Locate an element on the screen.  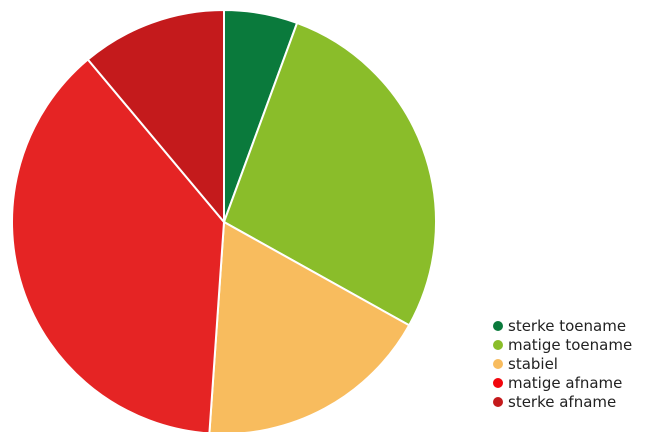
legend-item-stabiel: stabiel is located at coordinates (562, 363).